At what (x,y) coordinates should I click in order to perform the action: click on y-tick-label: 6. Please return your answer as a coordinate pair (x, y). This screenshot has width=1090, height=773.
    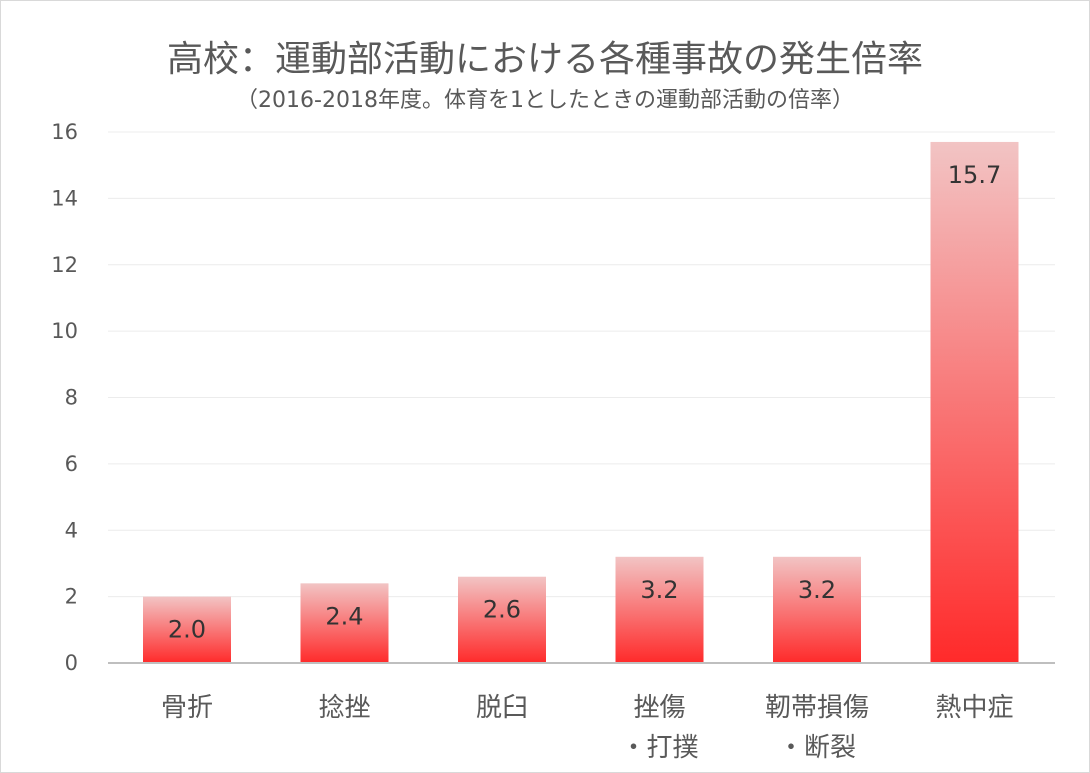
    Looking at the image, I should click on (71, 464).